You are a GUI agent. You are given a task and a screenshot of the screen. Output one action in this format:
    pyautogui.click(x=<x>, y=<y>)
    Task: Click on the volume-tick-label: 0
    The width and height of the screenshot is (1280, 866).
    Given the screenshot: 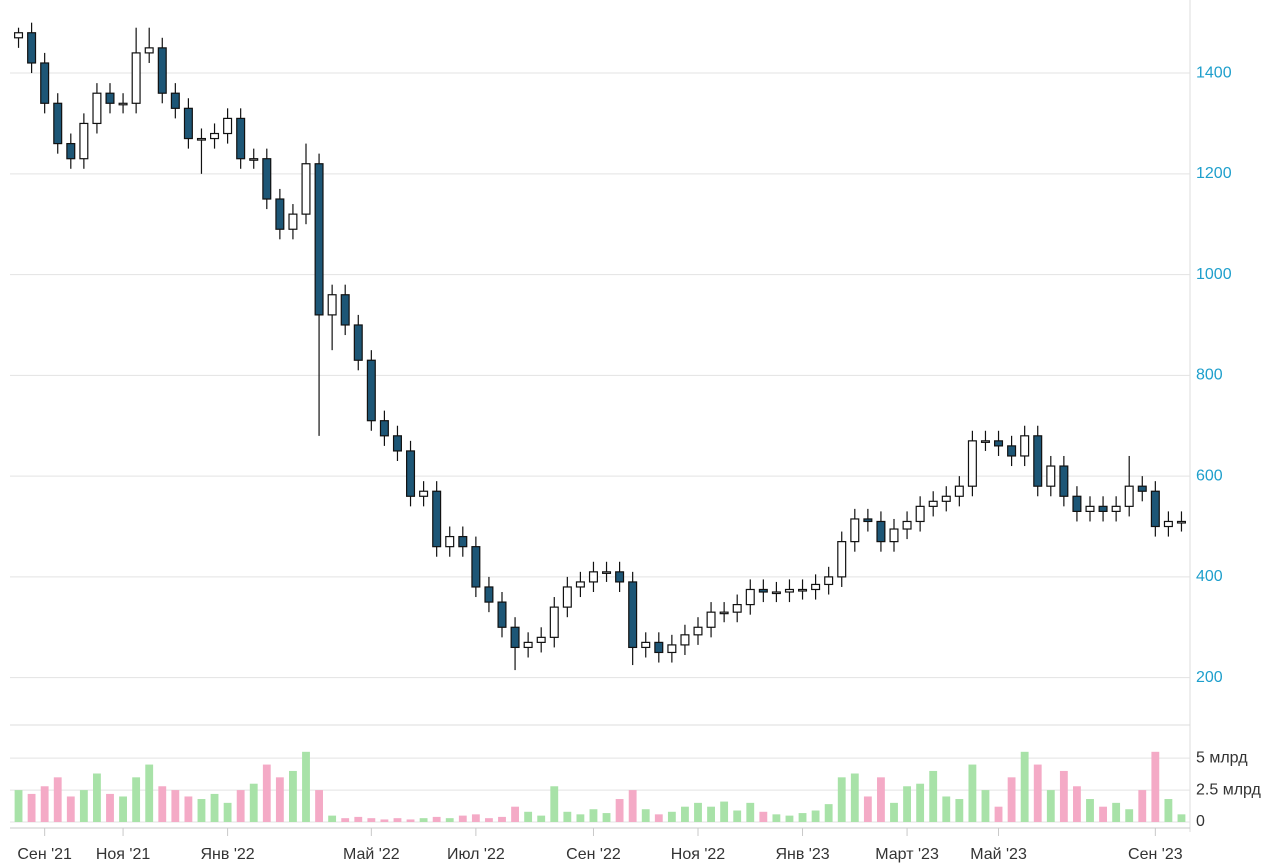 What is the action you would take?
    pyautogui.click(x=1200, y=821)
    